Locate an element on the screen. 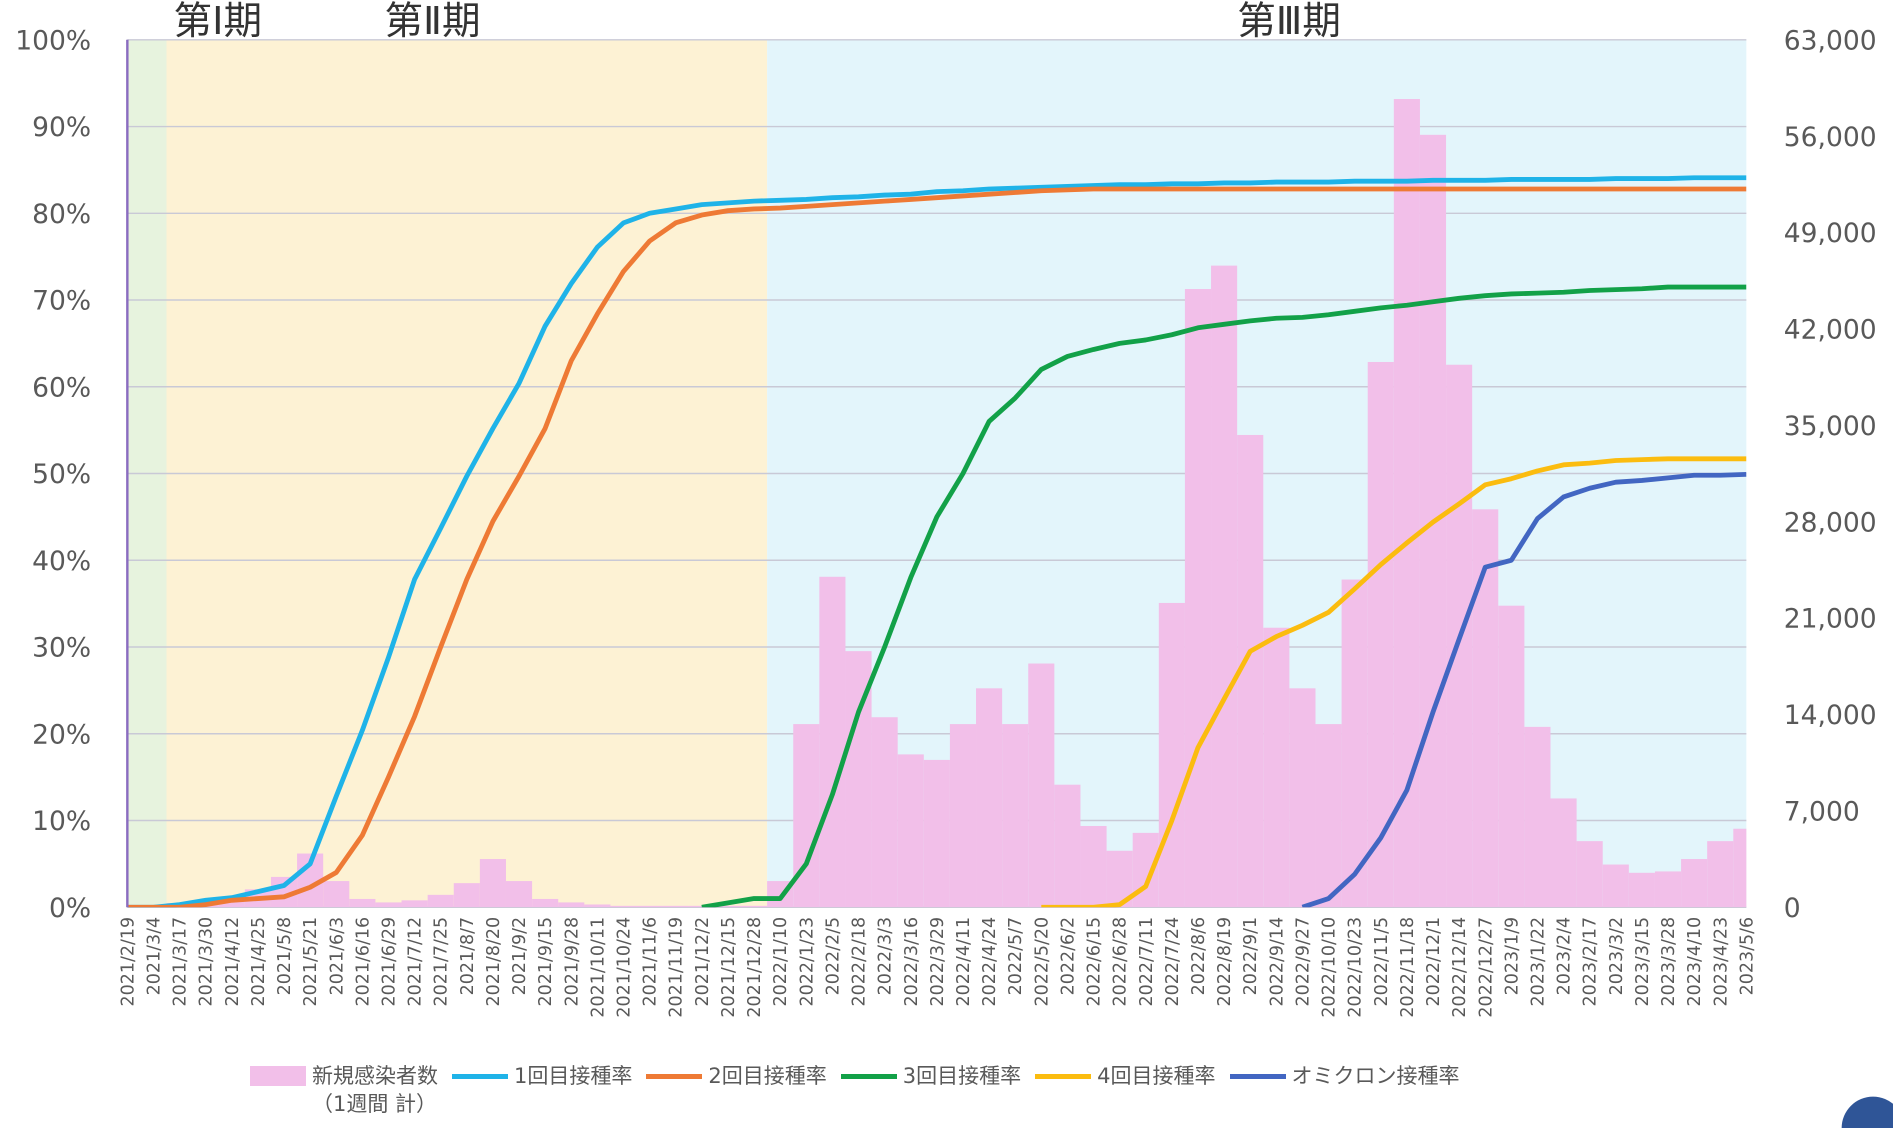  x-tick-label: 2021/12/2 is located at coordinates (703, 962).